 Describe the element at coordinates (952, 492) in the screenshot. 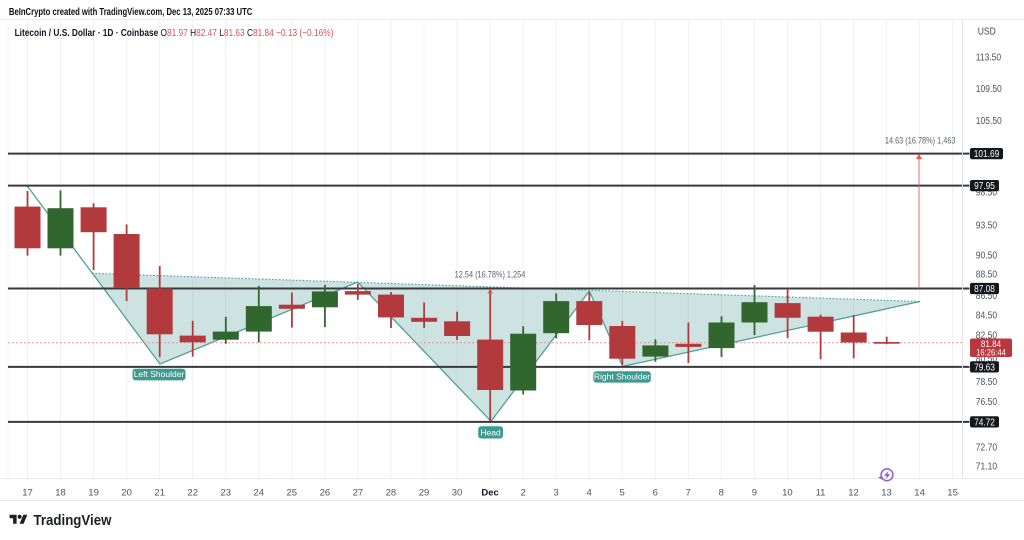

I see `svg-text: 15` at that location.